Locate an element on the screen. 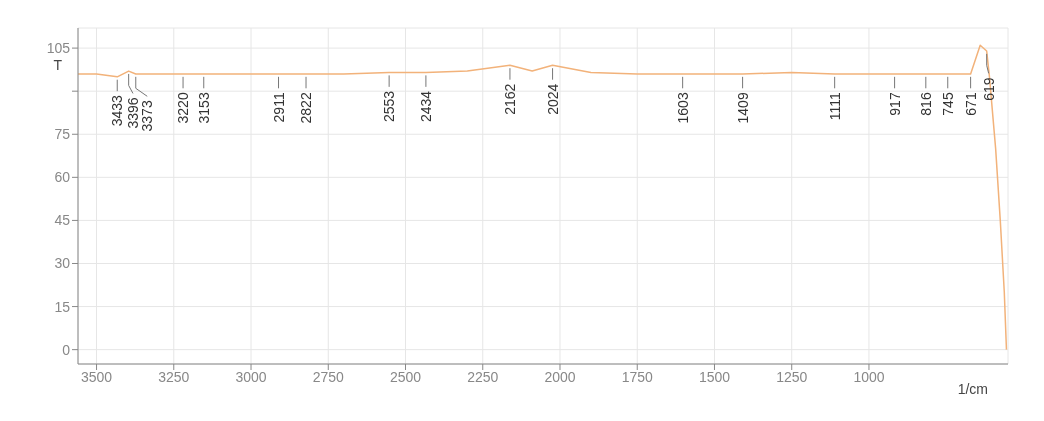 The height and width of the screenshot is (421, 1044). y-tick-label: 45 is located at coordinates (62, 220).